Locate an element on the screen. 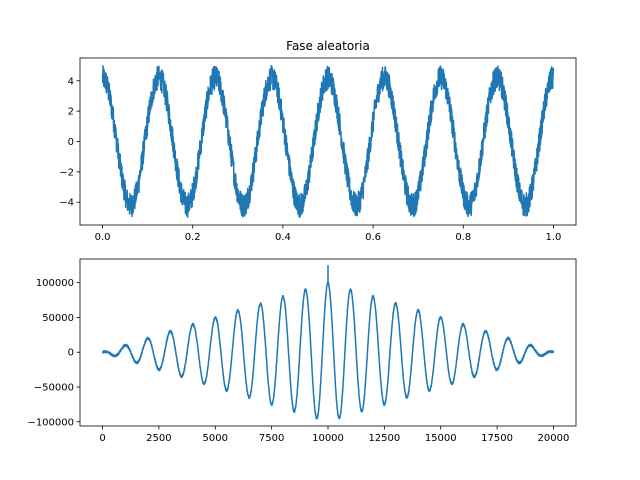  bottom-y-tick-label: 0 is located at coordinates (71, 353).